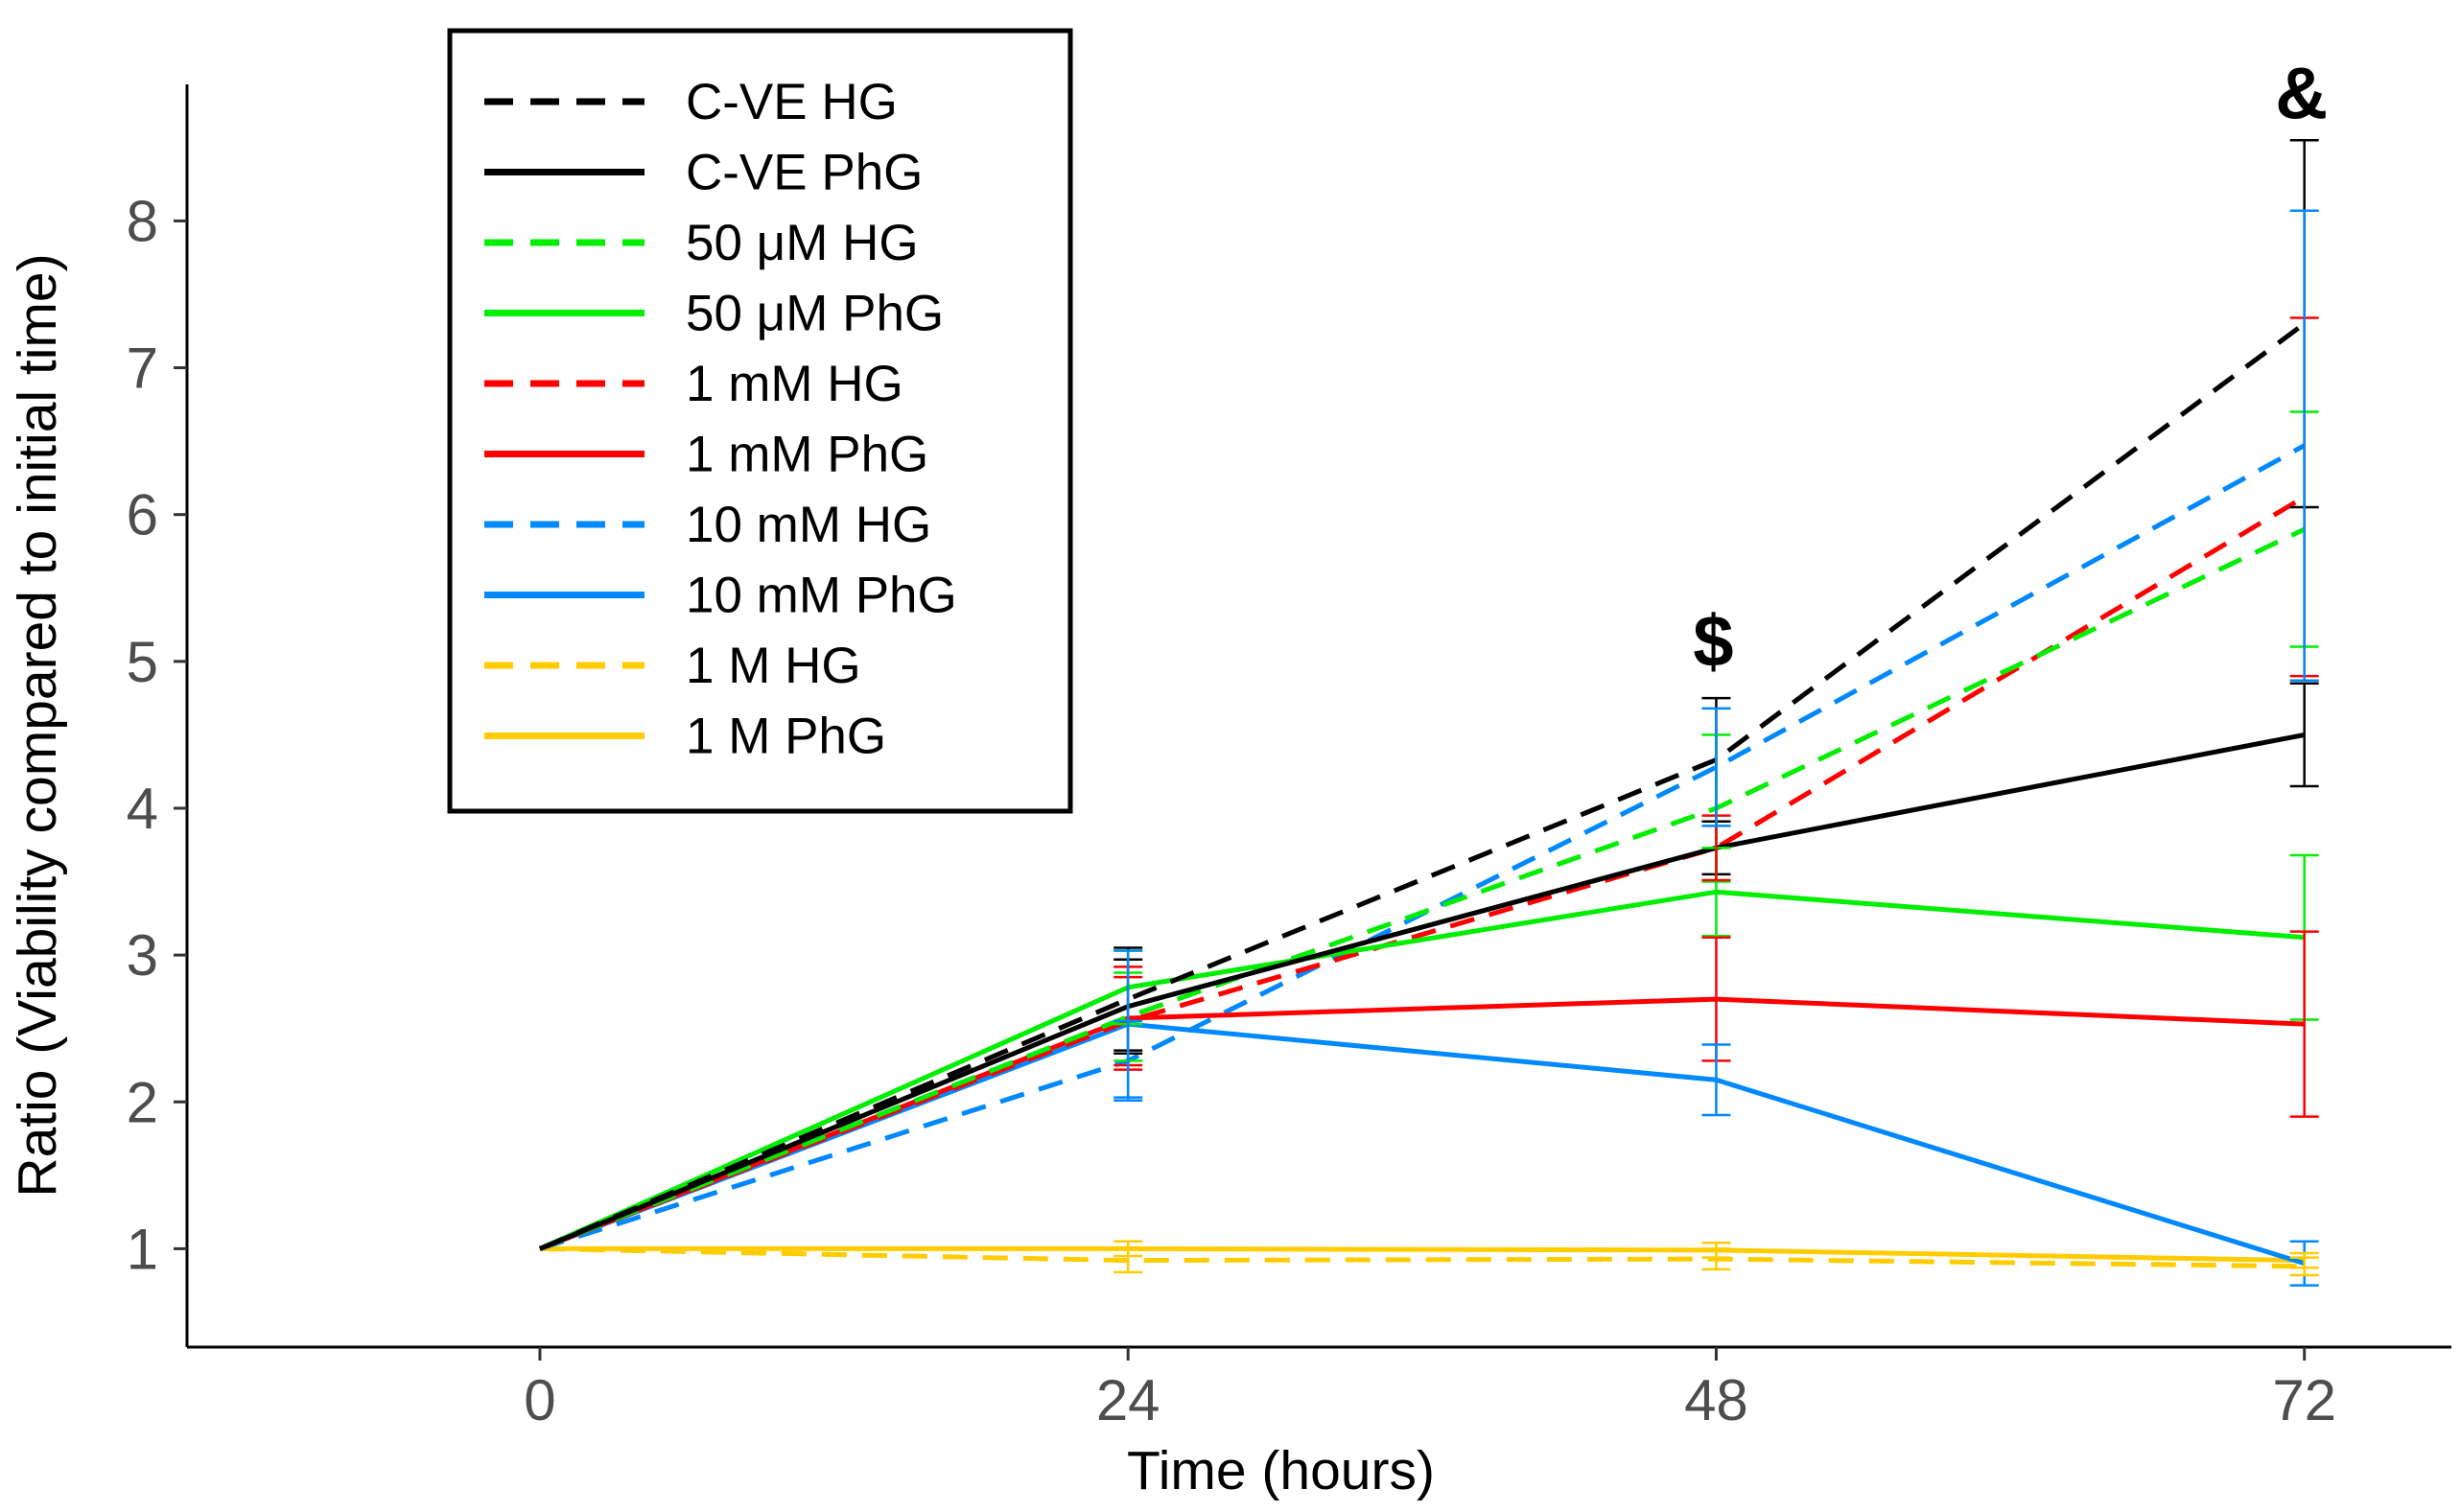 The height and width of the screenshot is (1512, 2461). What do you see at coordinates (792, 102) in the screenshot?
I see `legend-label-c-ve-hg: C-VE HG` at bounding box center [792, 102].